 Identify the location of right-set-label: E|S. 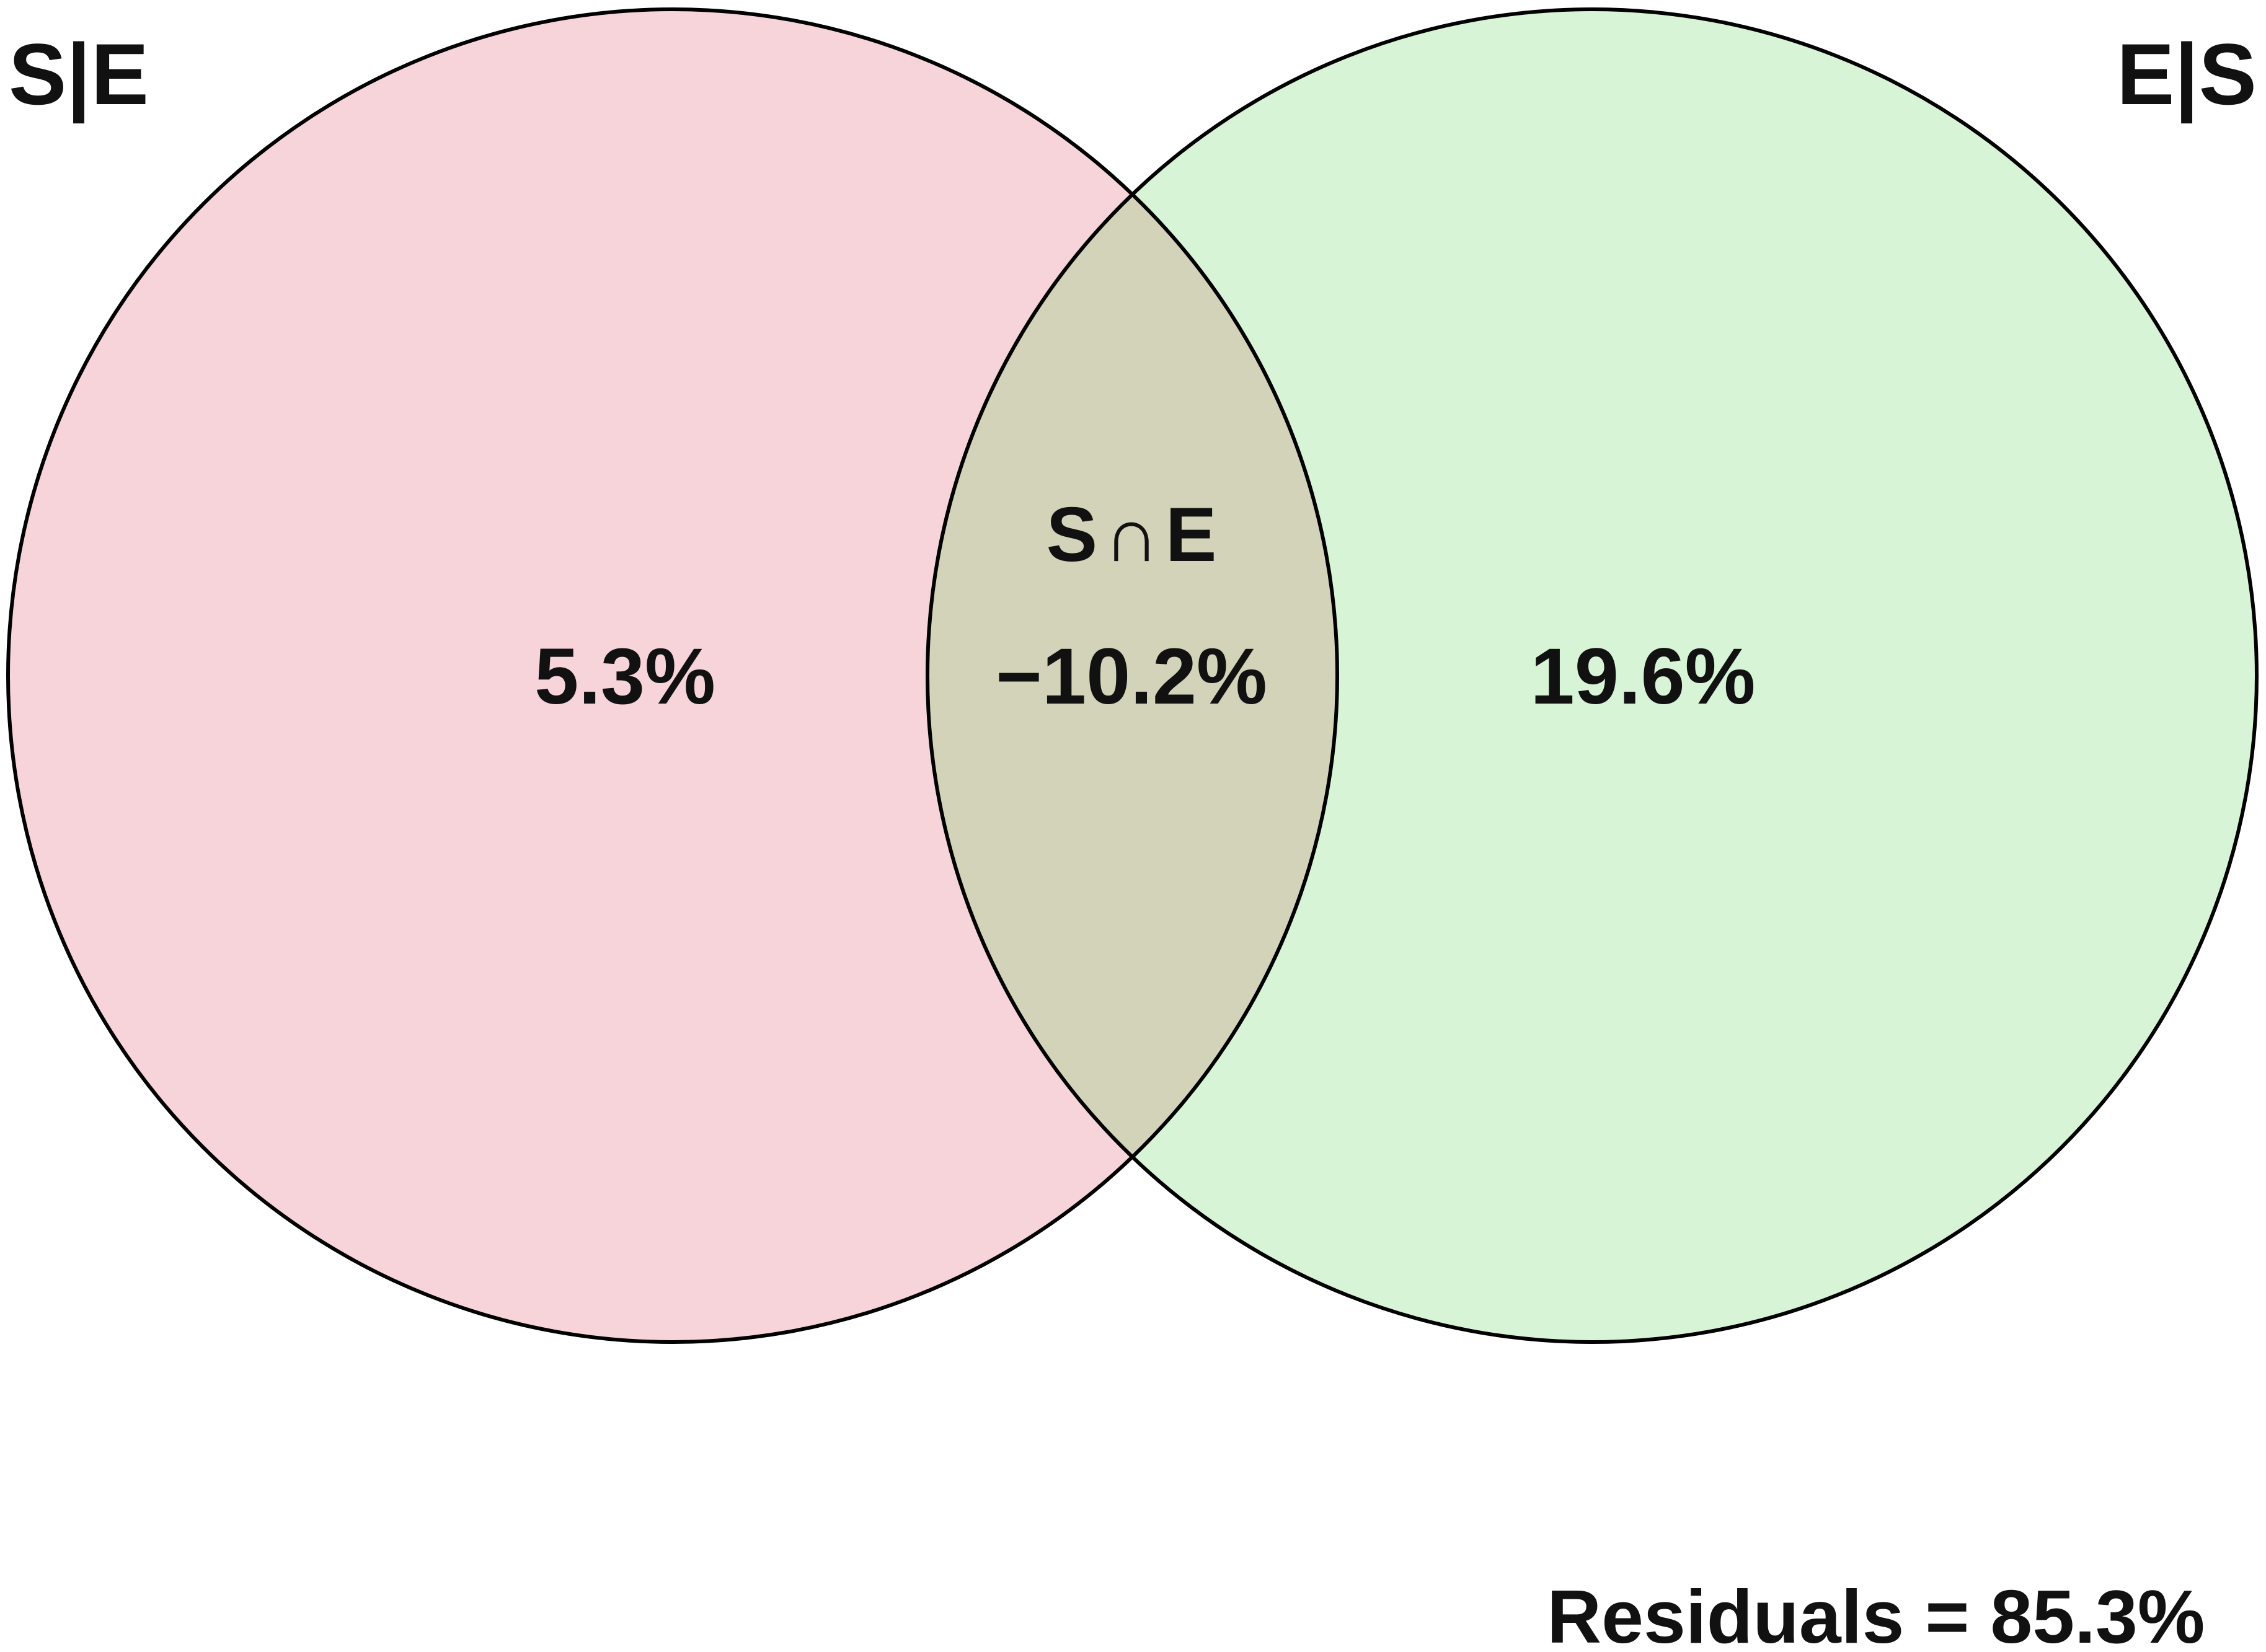
(2187, 74).